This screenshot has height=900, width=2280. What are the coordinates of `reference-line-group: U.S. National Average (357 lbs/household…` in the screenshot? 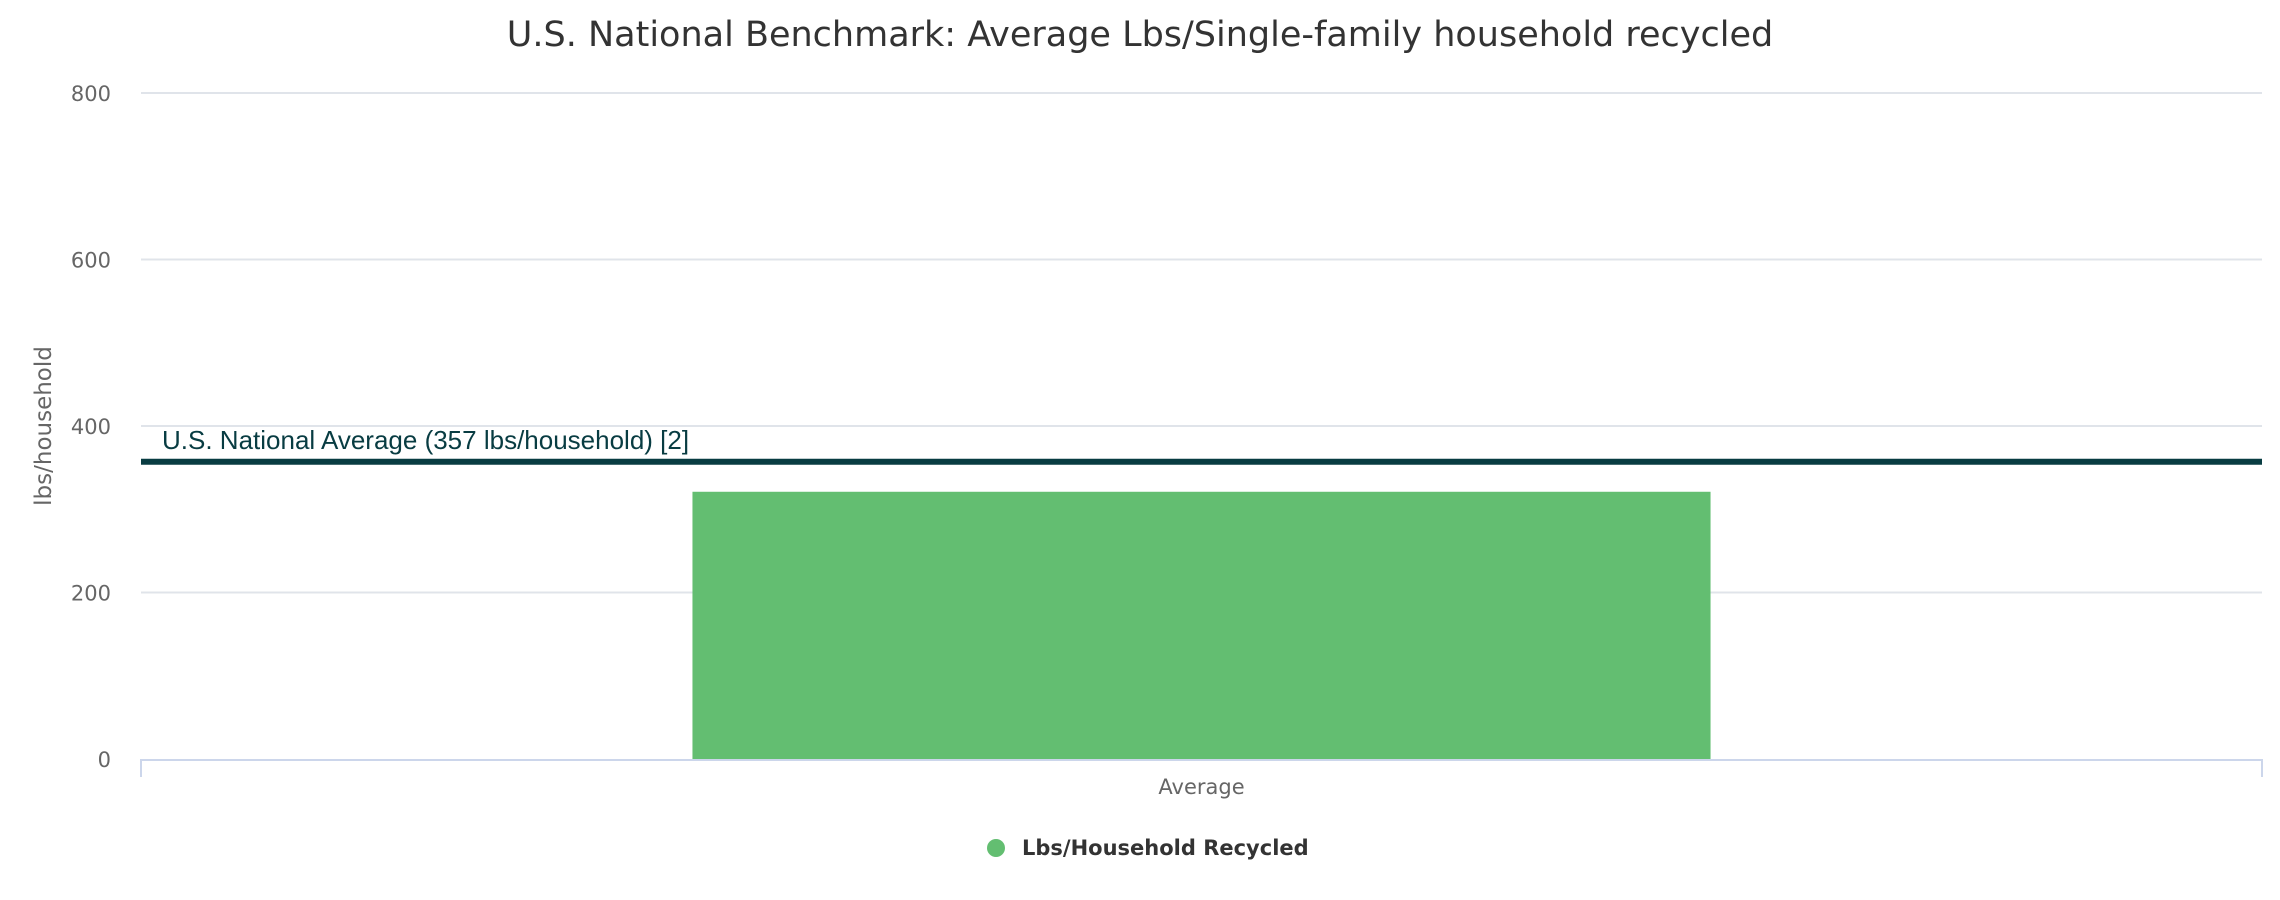 It's located at (1201, 445).